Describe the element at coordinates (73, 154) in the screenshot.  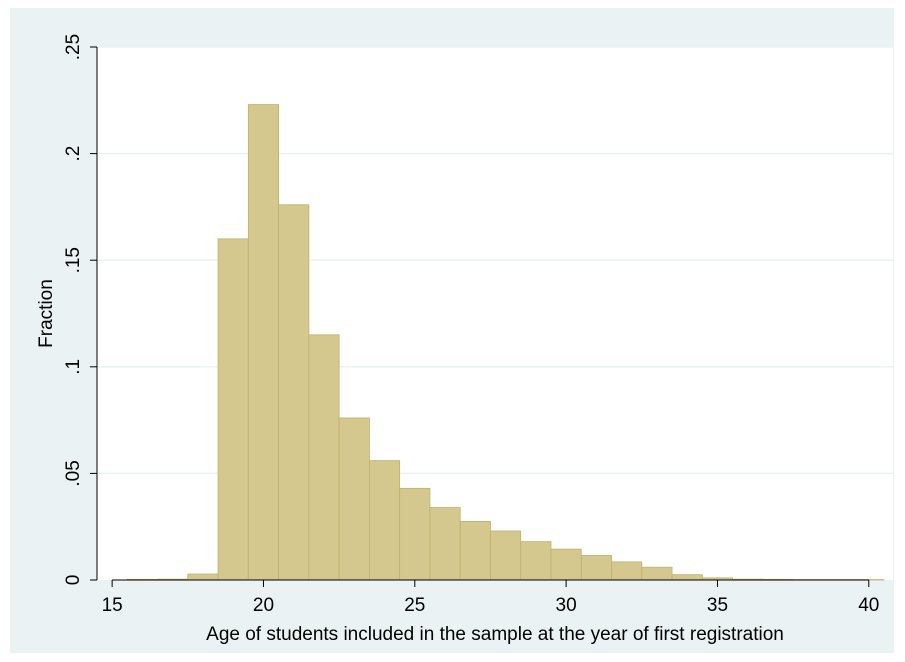
I see `y-tick-label: .2` at that location.